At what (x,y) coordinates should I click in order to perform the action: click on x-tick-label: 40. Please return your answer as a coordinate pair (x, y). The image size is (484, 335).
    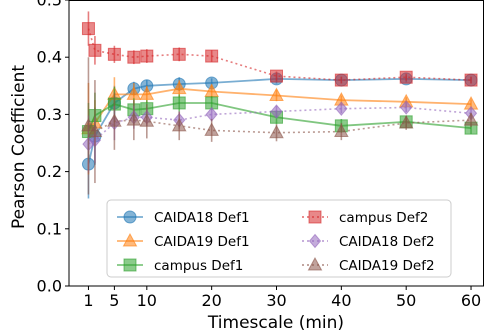
    Looking at the image, I should click on (341, 300).